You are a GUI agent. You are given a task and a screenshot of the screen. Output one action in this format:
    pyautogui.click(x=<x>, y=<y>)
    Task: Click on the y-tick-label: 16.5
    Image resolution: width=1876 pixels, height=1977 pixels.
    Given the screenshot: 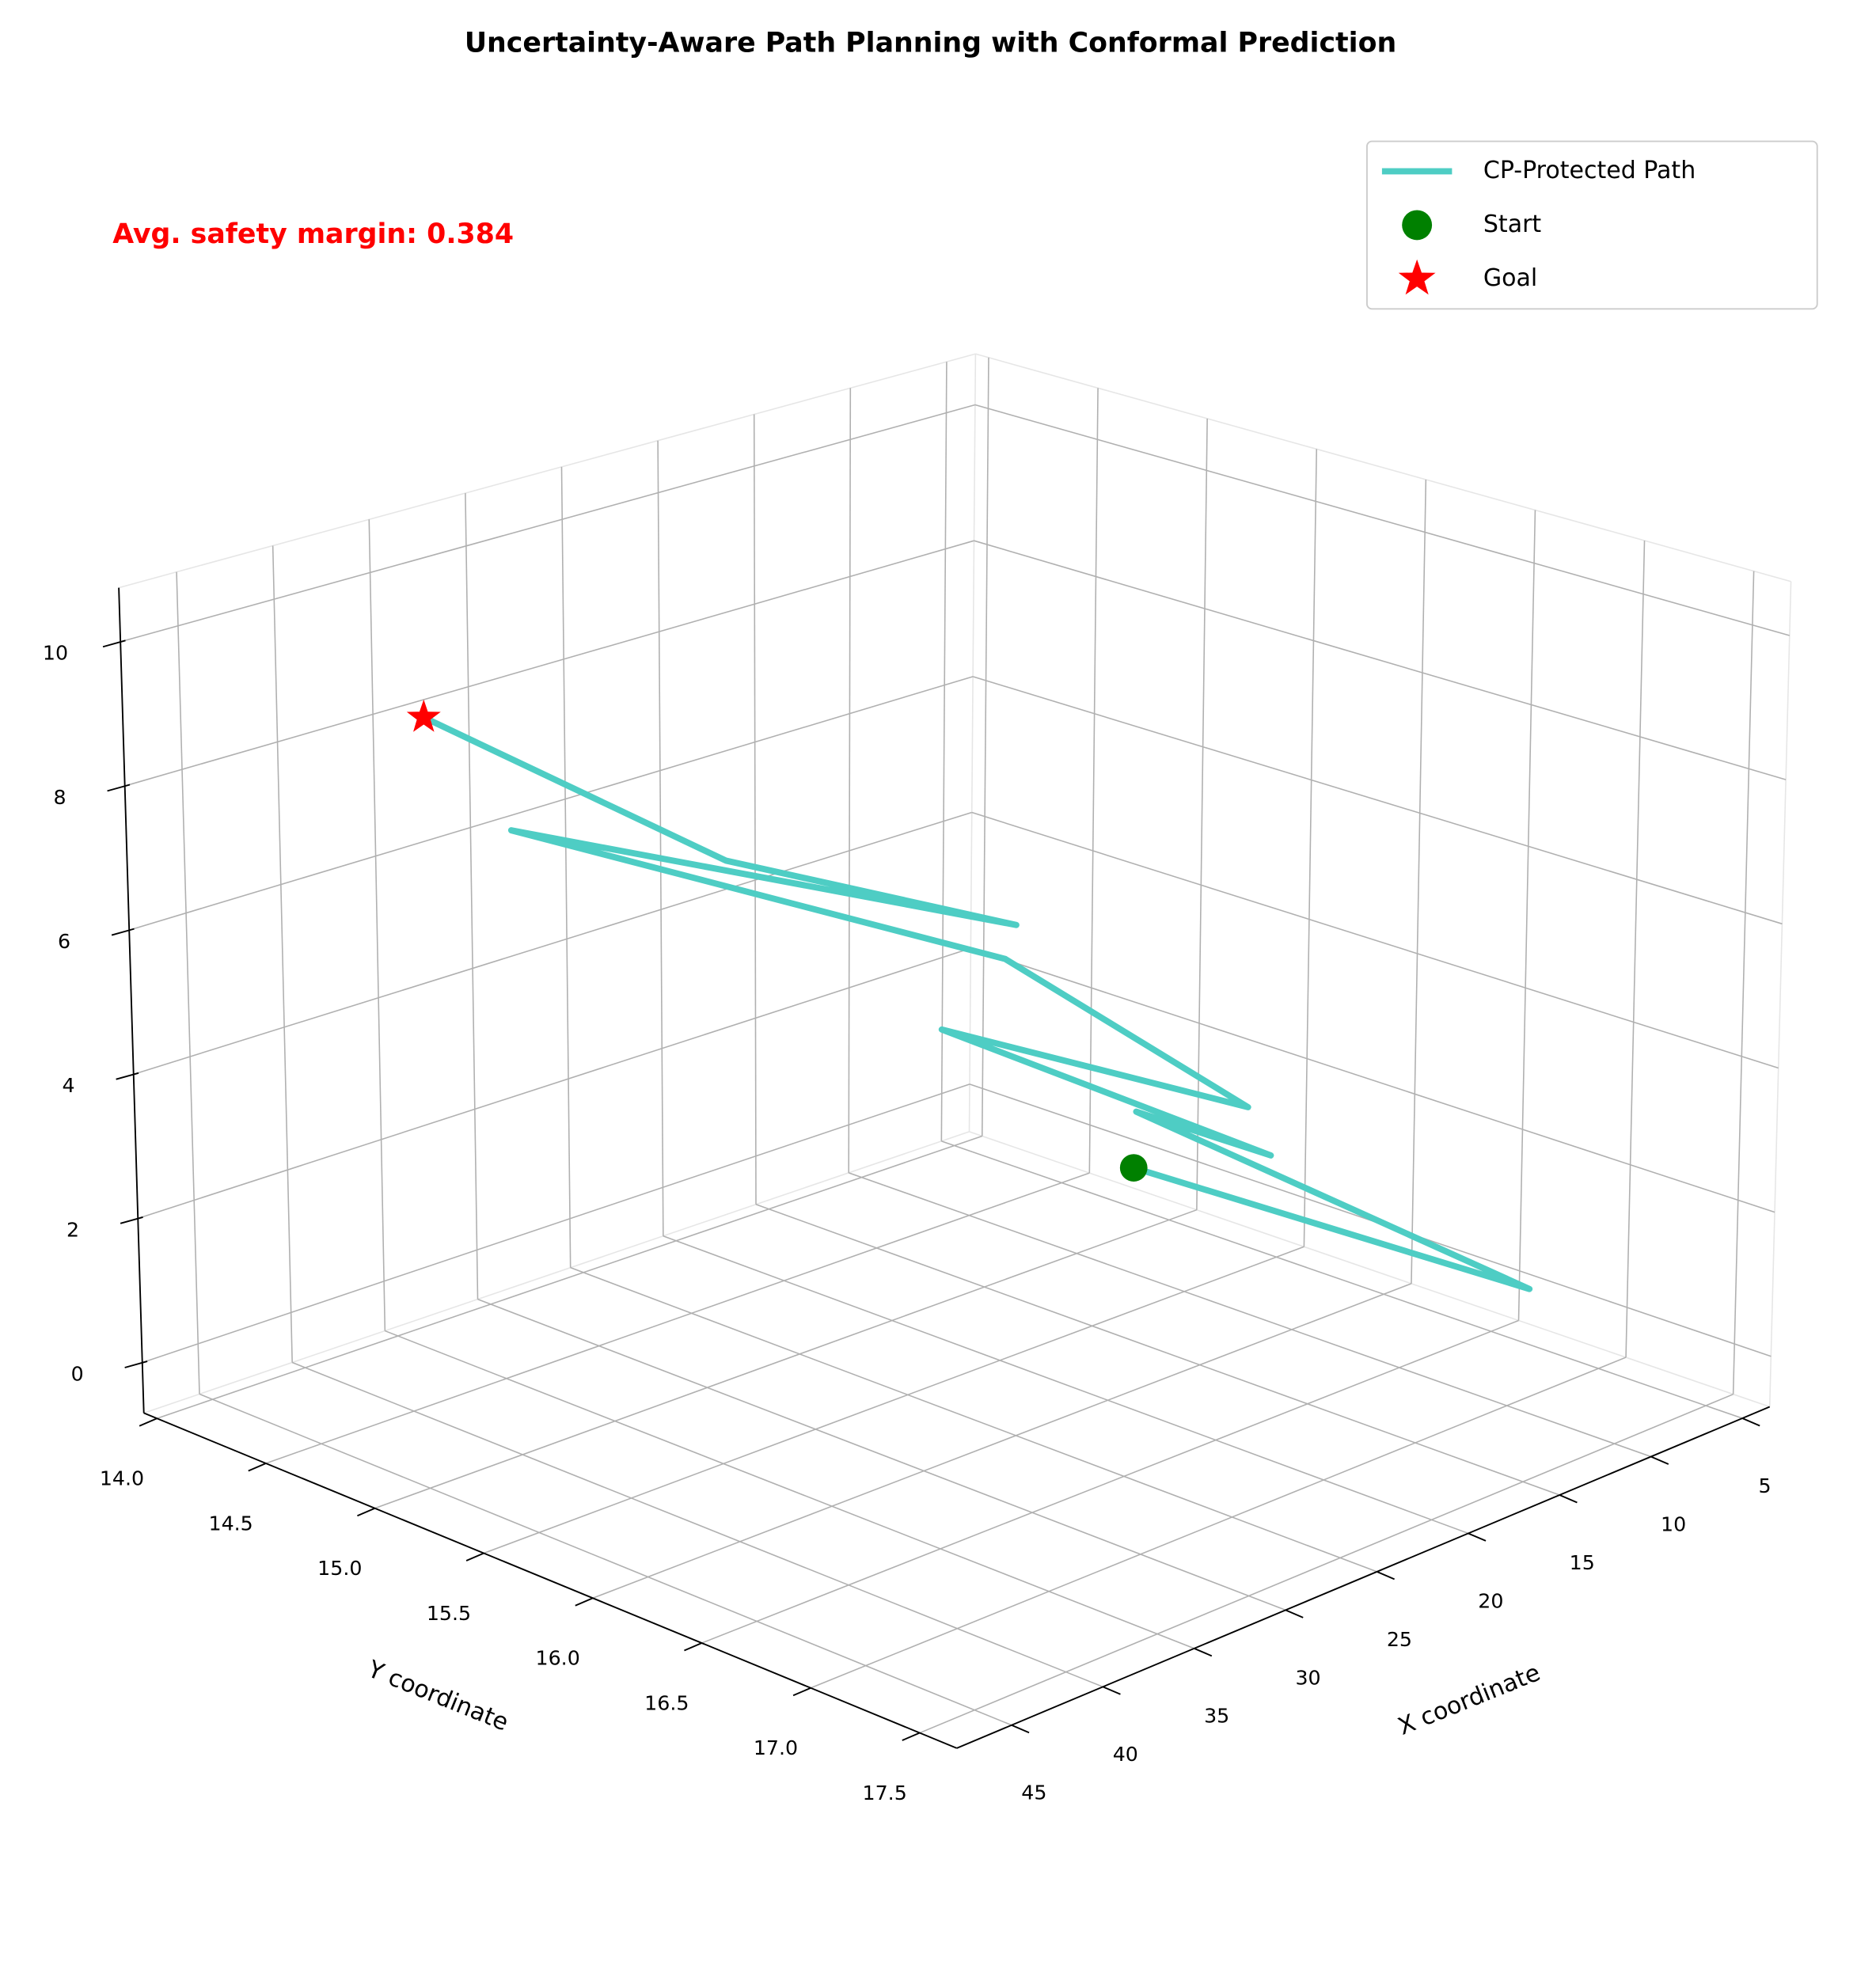 What is the action you would take?
    pyautogui.click(x=666, y=1702)
    